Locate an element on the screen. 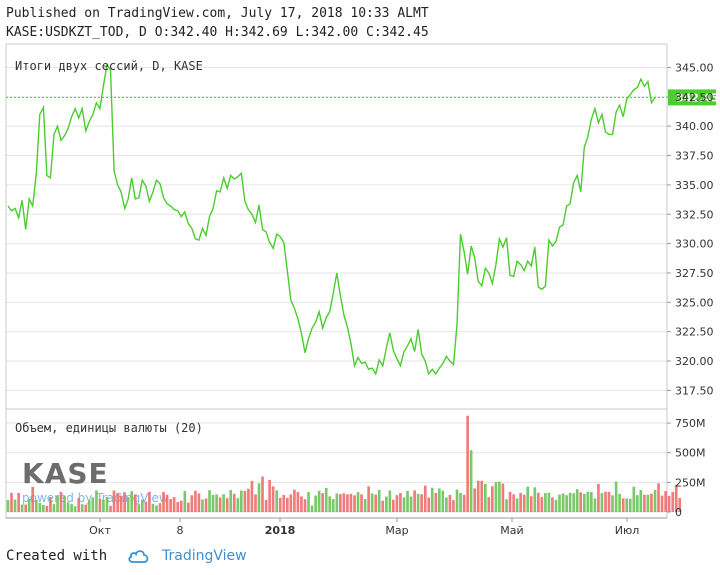 Image resolution: width=720 pixels, height=575 pixels. price-tick-label: 340.00 is located at coordinates (694, 126).